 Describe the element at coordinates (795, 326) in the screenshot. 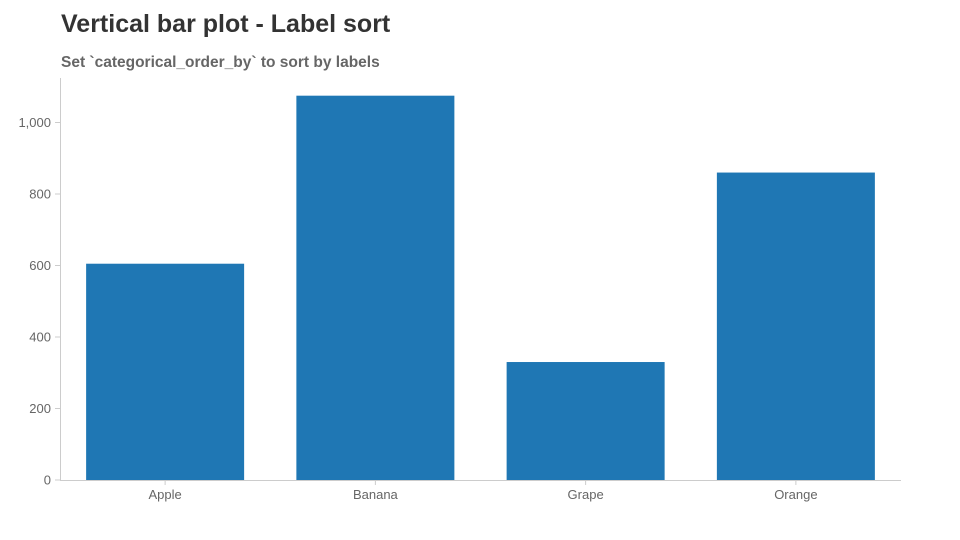

I see `bar-orange` at that location.